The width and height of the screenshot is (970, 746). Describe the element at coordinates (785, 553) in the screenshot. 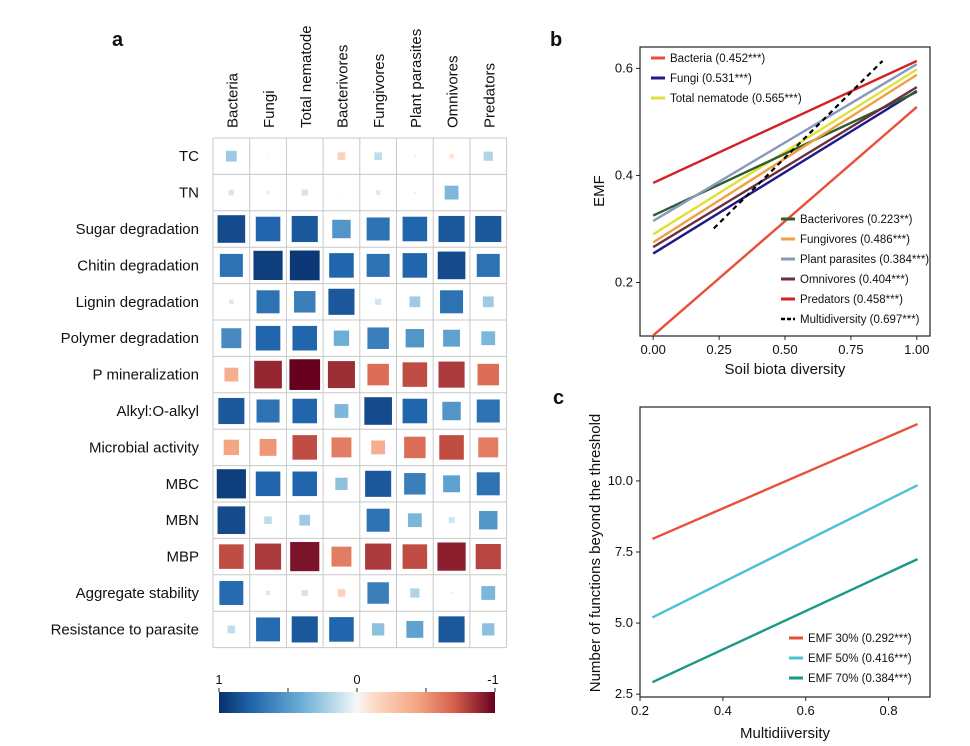

I see `plot-c-series` at that location.